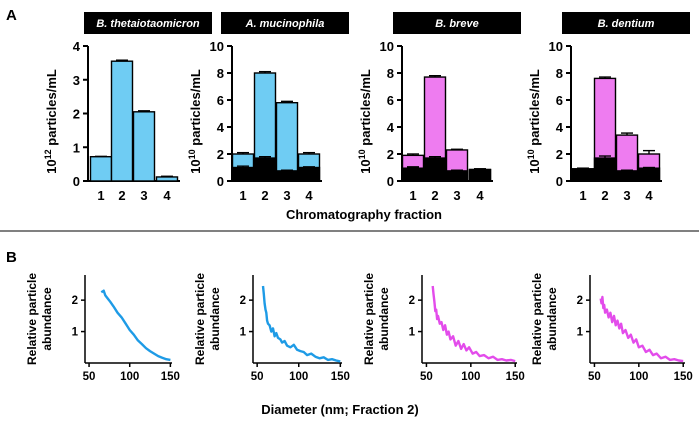 The height and width of the screenshot is (430, 699). What do you see at coordinates (11, 15) in the screenshot?
I see `panel-label-a: A` at bounding box center [11, 15].